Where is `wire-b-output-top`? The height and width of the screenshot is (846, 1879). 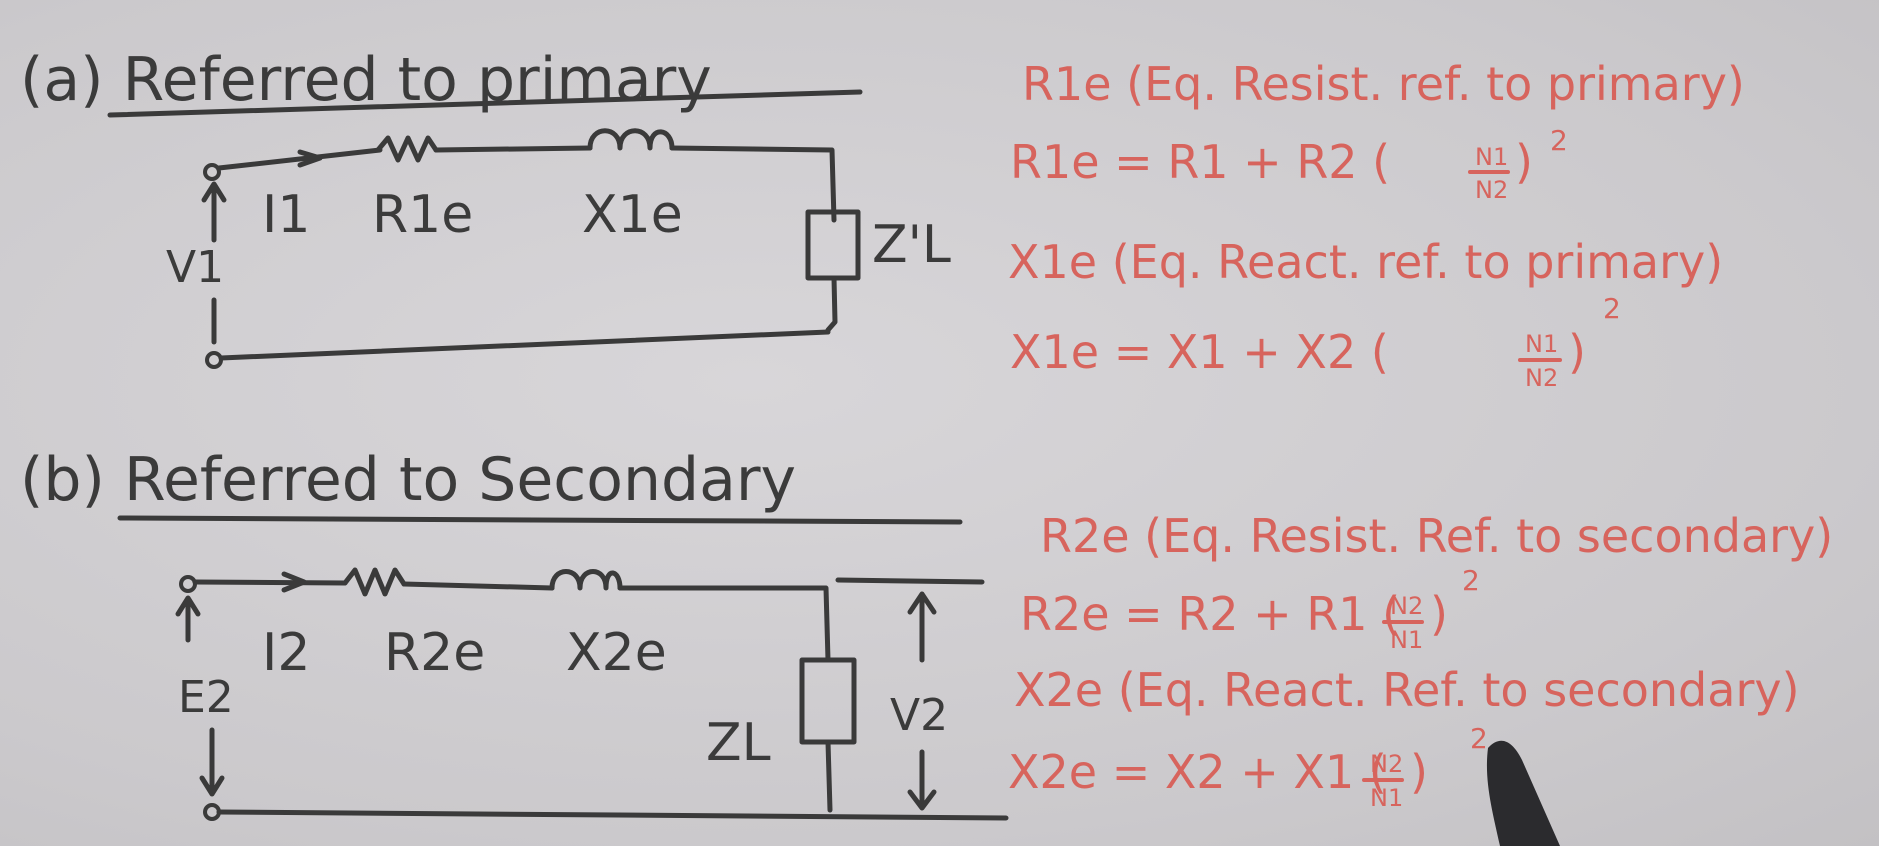 wire-b-output-top is located at coordinates (910, 581).